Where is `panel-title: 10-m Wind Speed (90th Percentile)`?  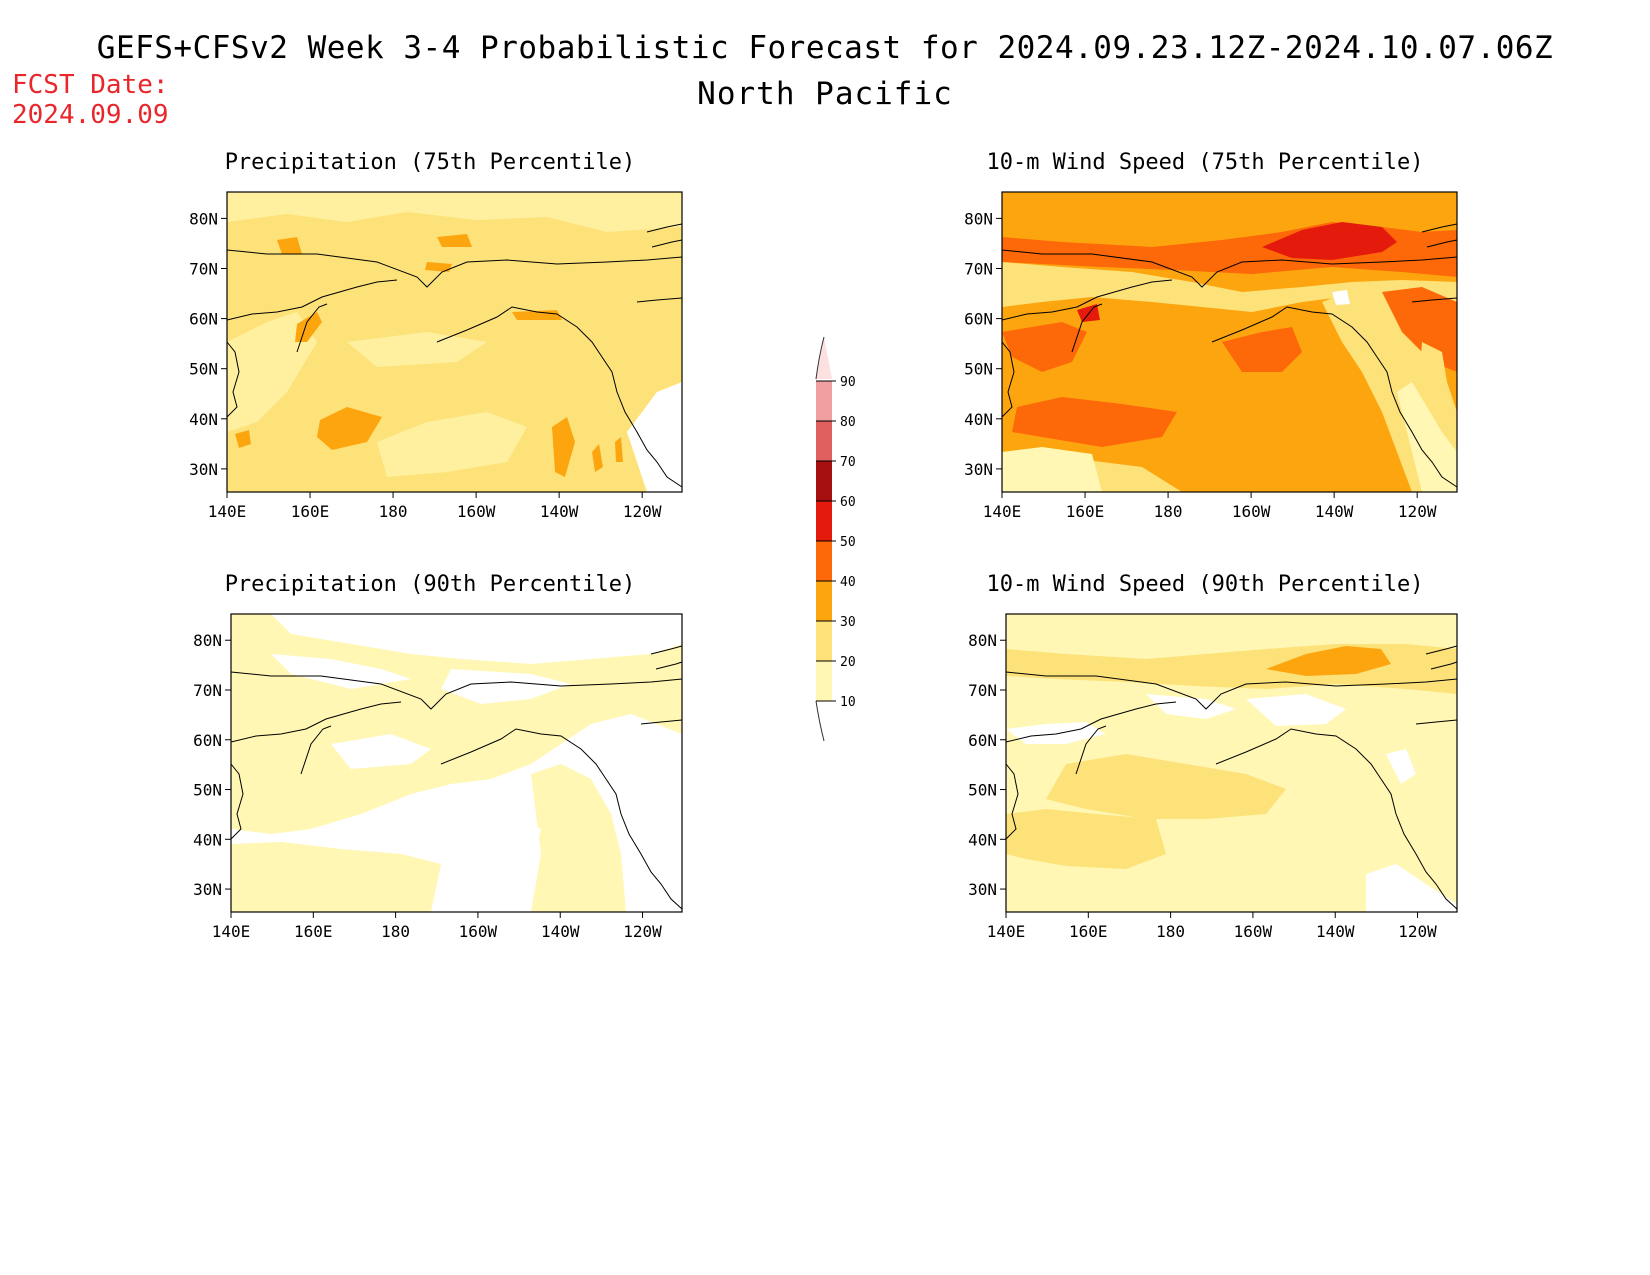
panel-title: 10-m Wind Speed (90th Percentile) is located at coordinates (1205, 584).